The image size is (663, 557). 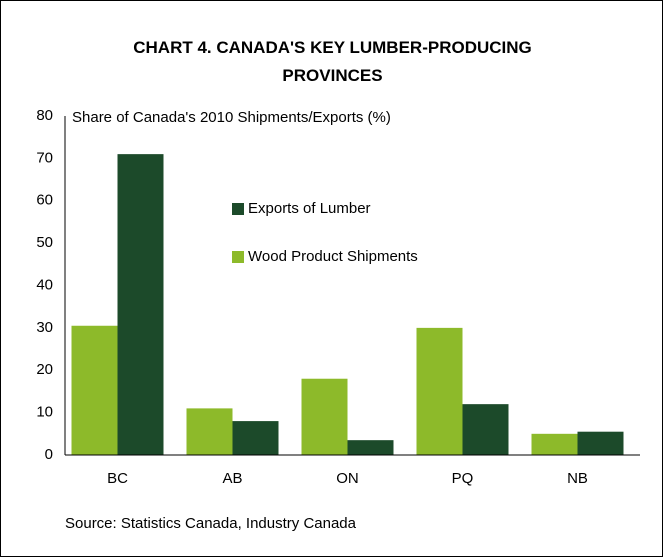 I want to click on x-tick-label: ON, so click(x=347, y=478).